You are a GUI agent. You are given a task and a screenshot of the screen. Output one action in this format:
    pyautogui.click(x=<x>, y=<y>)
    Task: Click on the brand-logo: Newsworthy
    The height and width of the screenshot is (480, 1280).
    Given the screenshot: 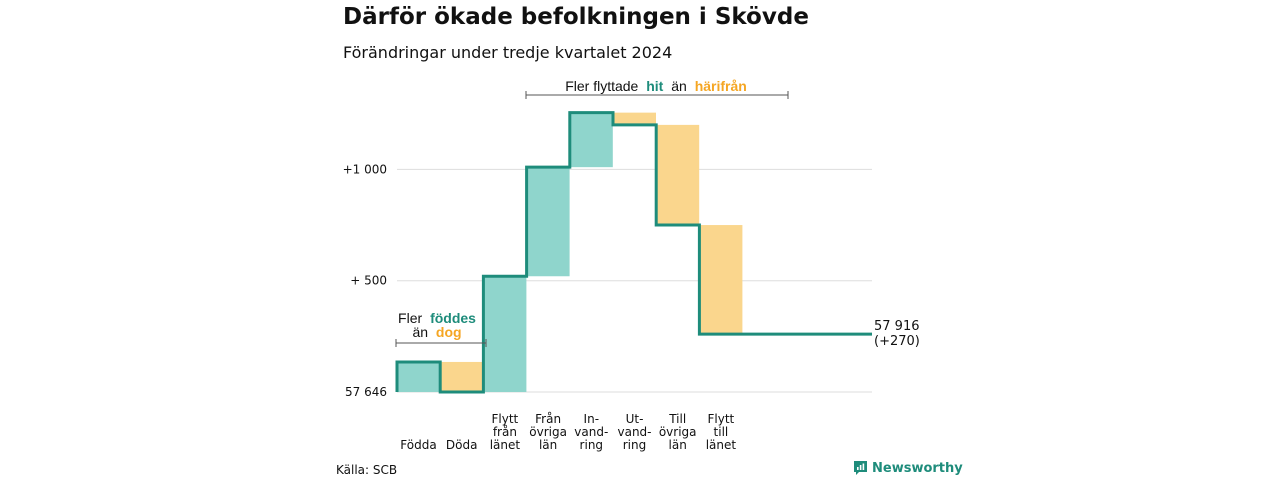 What is the action you would take?
    pyautogui.click(x=908, y=468)
    